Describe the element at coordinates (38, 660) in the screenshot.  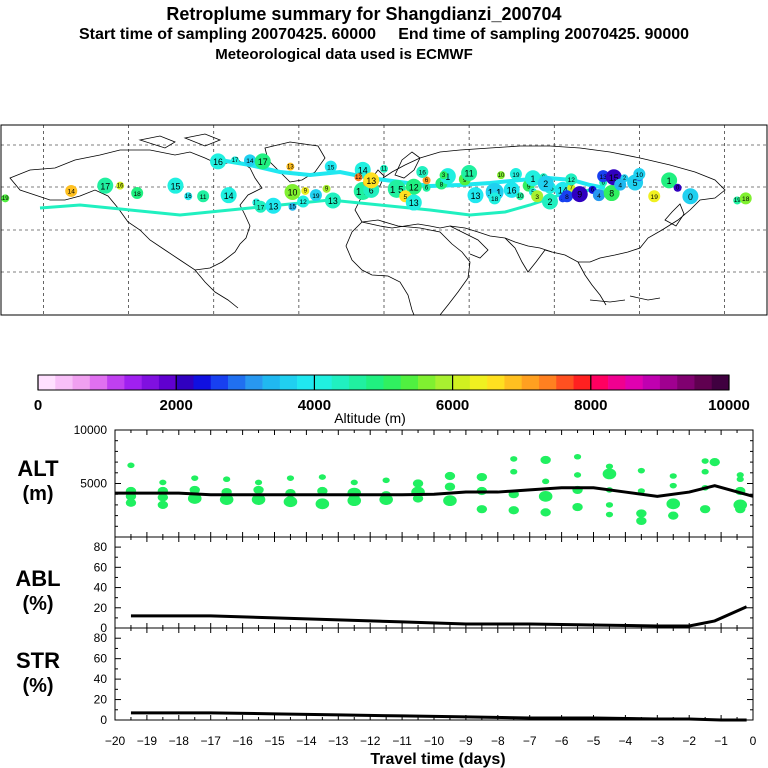
I see `str-label-line1: STR` at that location.